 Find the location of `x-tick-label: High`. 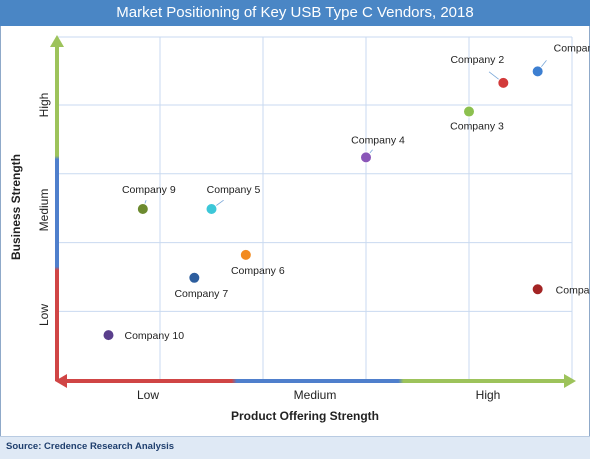

x-tick-label: High is located at coordinates (488, 395).